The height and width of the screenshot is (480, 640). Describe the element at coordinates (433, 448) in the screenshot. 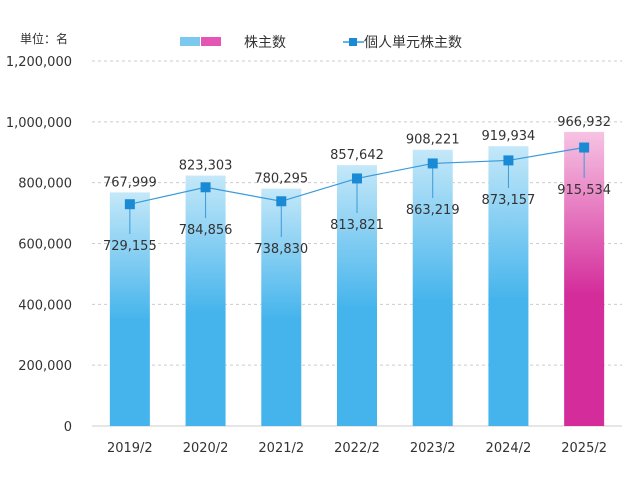

I see `x-tick-label: 2023/2` at that location.